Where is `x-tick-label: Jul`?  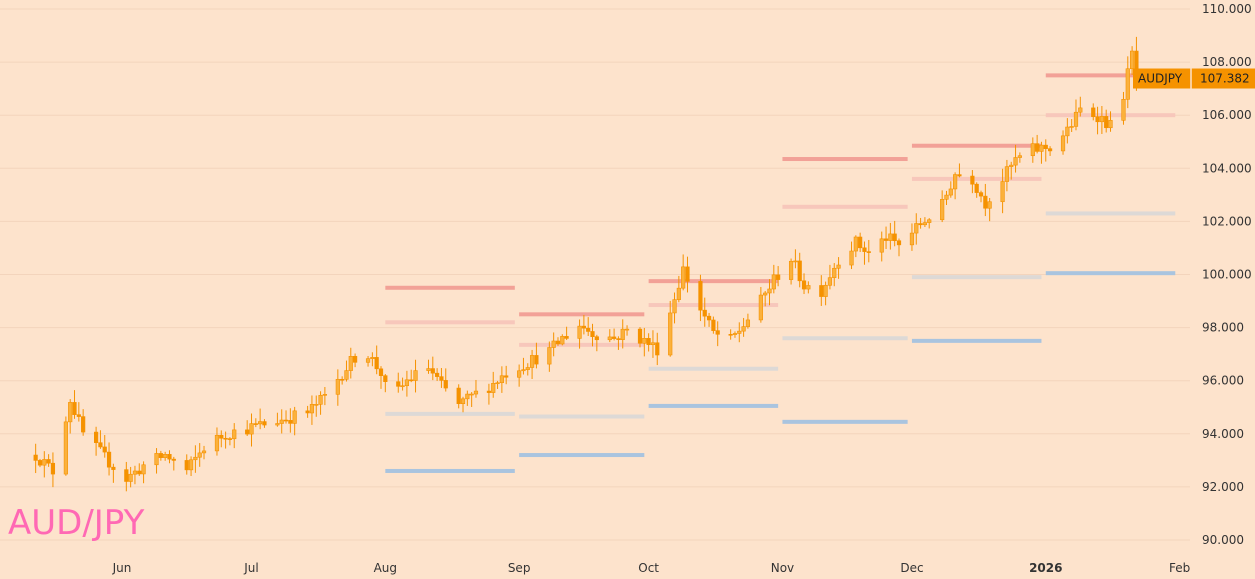
x-tick-label: Jul is located at coordinates (250, 568).